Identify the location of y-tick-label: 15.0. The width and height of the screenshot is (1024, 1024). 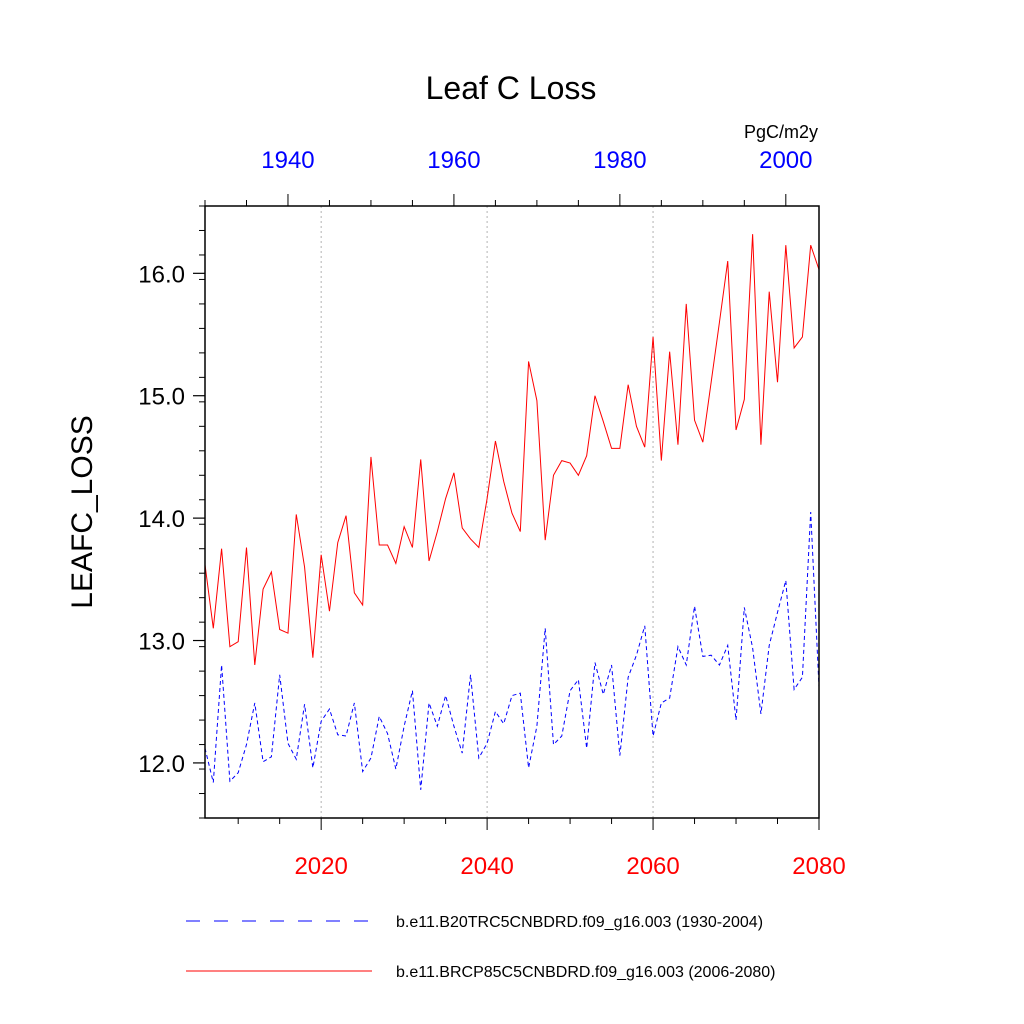
(161, 397).